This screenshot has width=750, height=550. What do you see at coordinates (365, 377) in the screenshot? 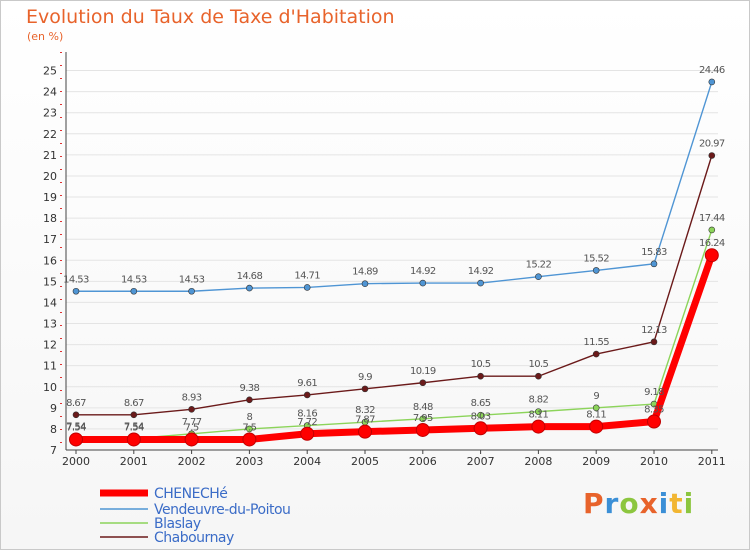
I see `data-label: 9.9` at bounding box center [365, 377].